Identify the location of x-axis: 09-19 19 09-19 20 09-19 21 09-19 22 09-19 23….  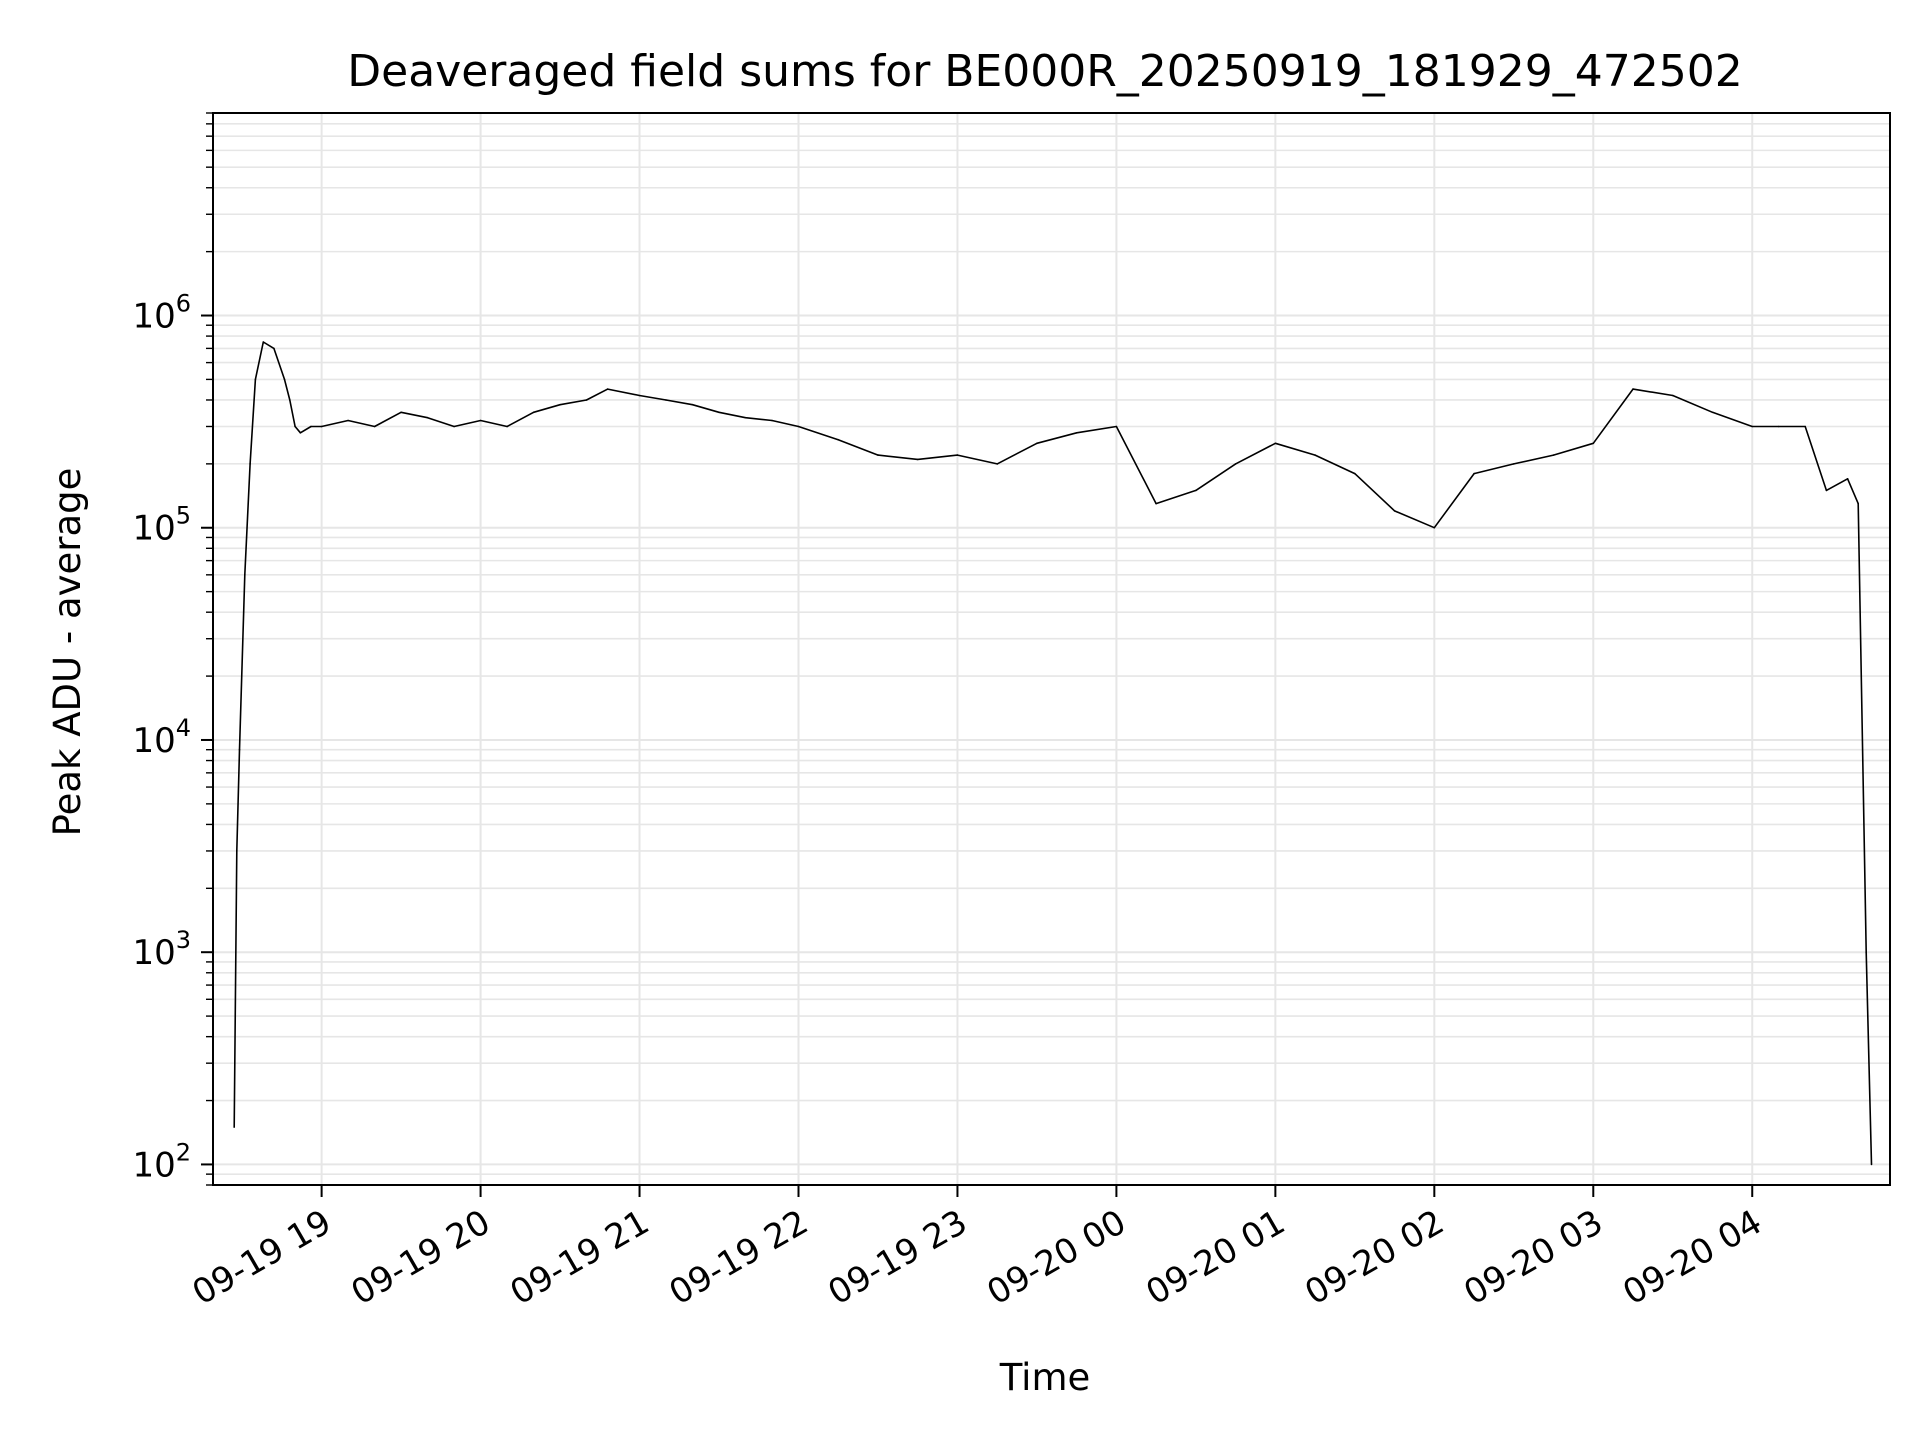
(977, 1249).